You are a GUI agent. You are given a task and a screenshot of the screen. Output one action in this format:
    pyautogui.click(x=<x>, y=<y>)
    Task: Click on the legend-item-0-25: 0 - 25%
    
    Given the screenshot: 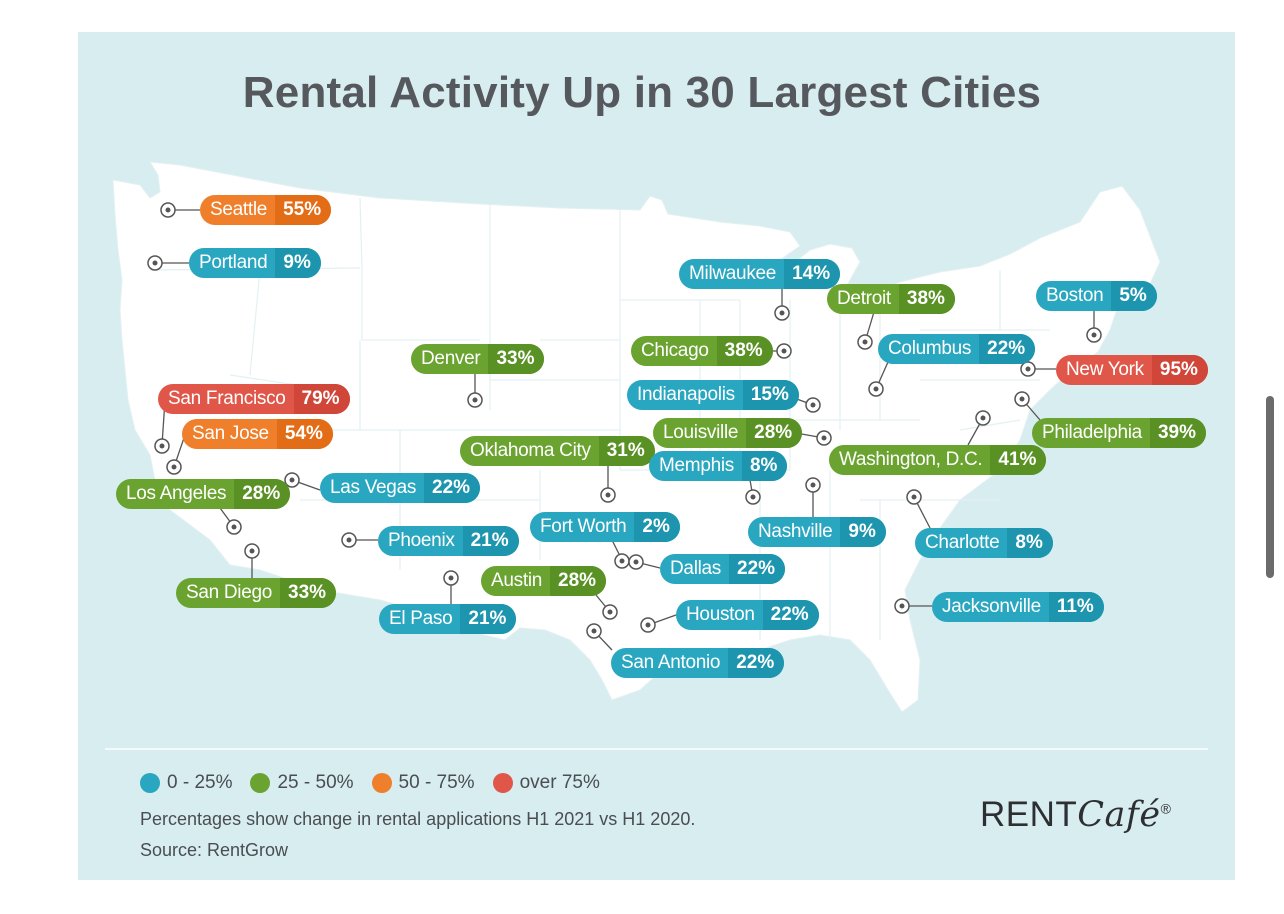 What is the action you would take?
    pyautogui.click(x=186, y=783)
    